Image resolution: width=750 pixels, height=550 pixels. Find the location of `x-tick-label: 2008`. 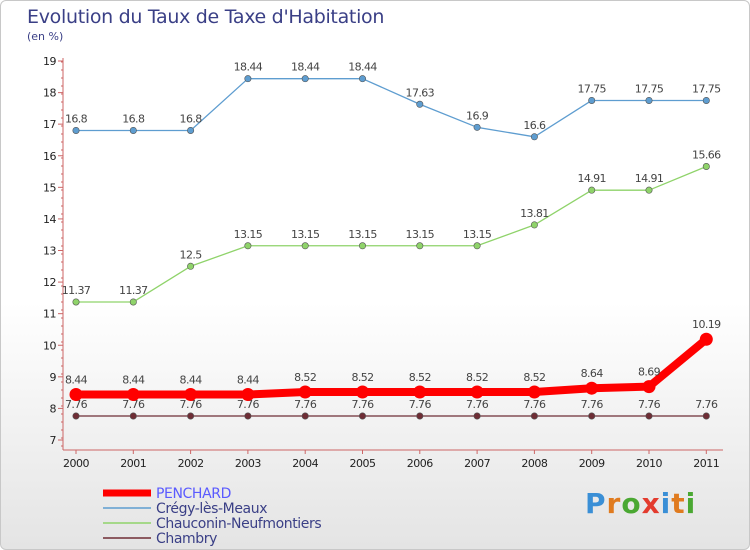

x-tick-label: 2008 is located at coordinates (534, 463).